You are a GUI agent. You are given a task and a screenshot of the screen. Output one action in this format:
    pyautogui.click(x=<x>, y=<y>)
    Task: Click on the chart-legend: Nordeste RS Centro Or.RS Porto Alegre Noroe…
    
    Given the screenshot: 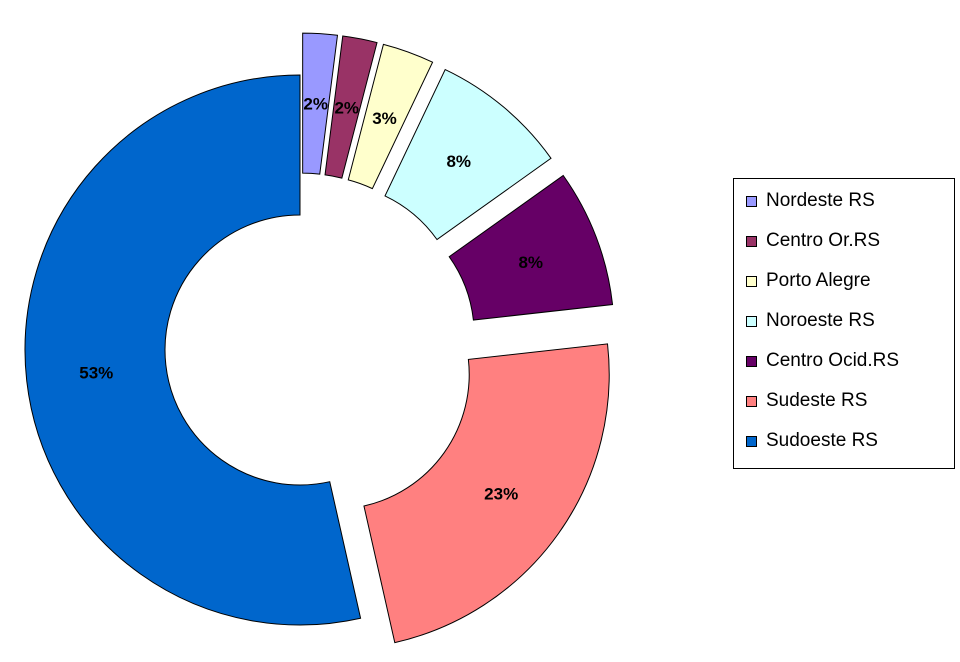 What is the action you would take?
    pyautogui.click(x=844, y=323)
    